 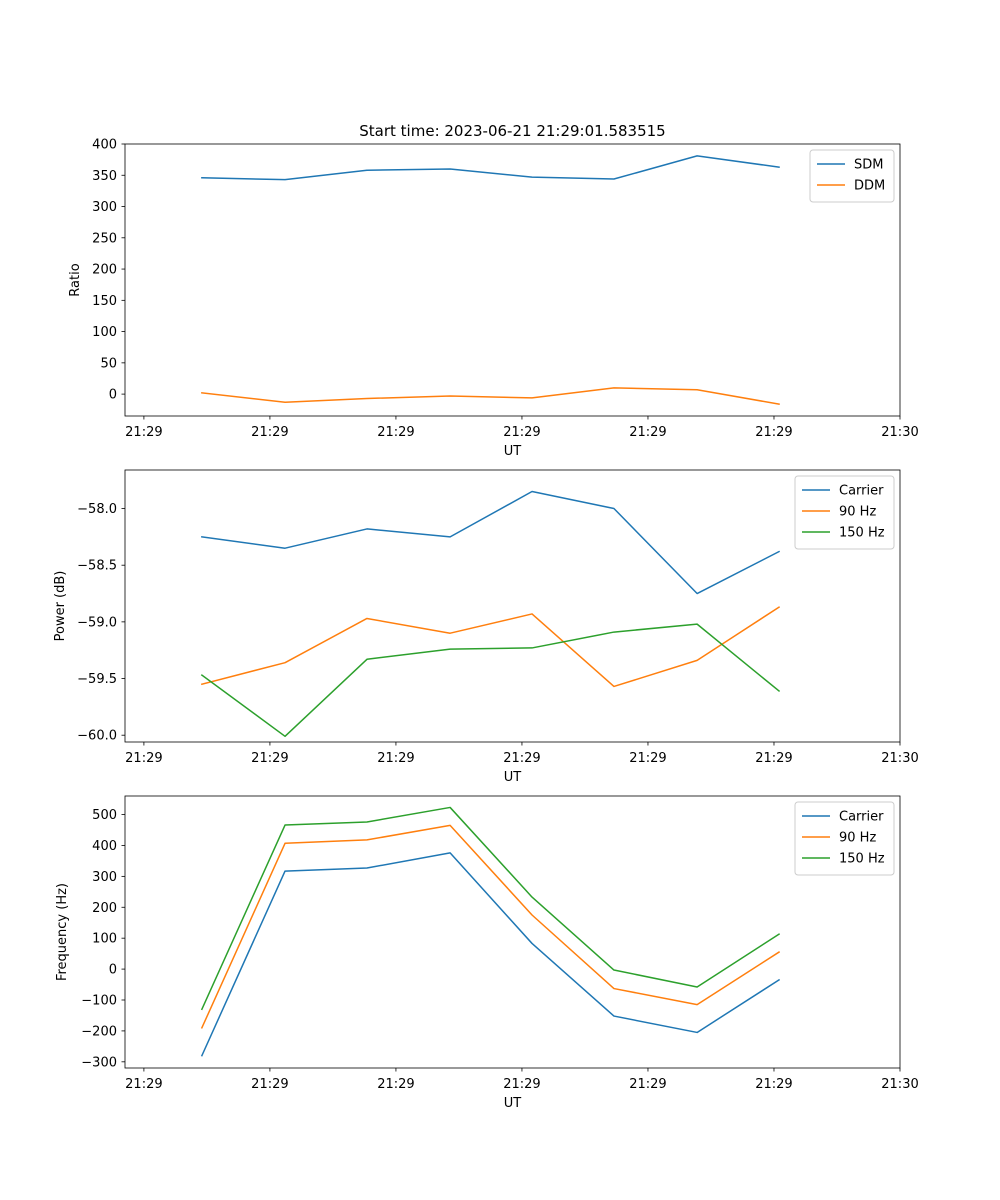 I want to click on y-tick-label: 350, so click(x=104, y=176).